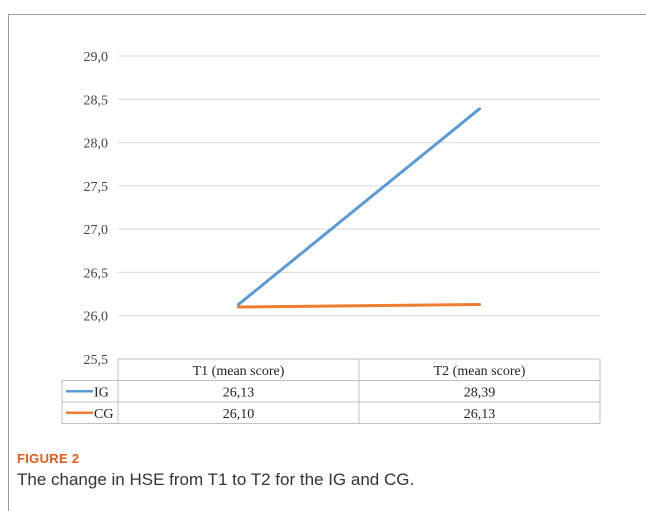 The height and width of the screenshot is (511, 646). Describe the element at coordinates (239, 414) in the screenshot. I see `data-label: 26,10` at that location.